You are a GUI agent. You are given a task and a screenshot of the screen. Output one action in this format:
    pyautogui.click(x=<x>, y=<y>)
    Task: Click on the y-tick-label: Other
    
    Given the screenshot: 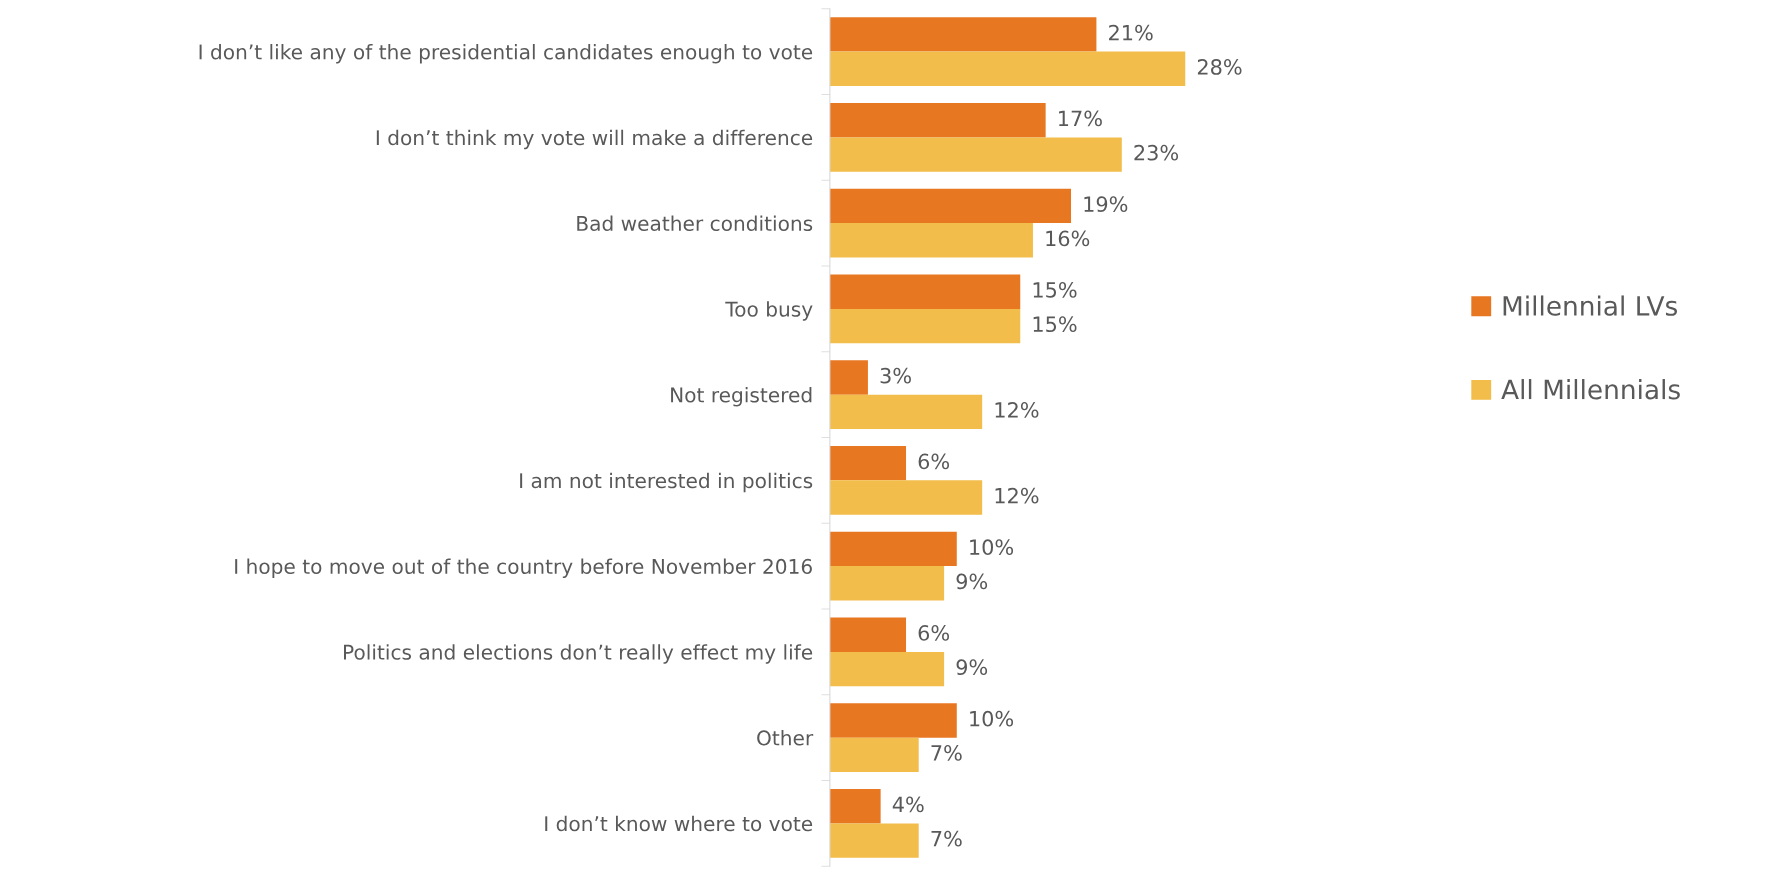 What is the action you would take?
    pyautogui.click(x=785, y=737)
    